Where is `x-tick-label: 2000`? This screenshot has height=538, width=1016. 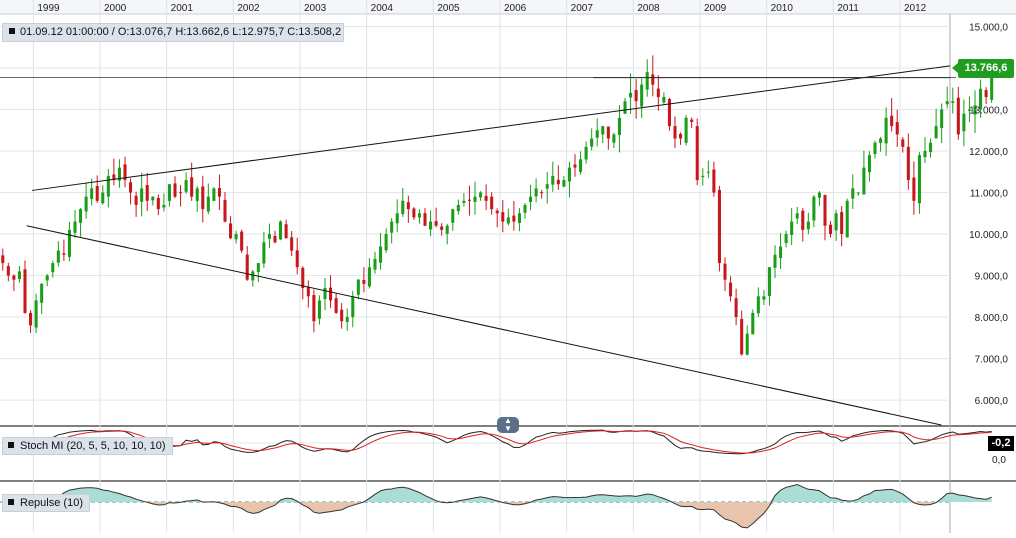
x-tick-label: 2000 is located at coordinates (115, 8).